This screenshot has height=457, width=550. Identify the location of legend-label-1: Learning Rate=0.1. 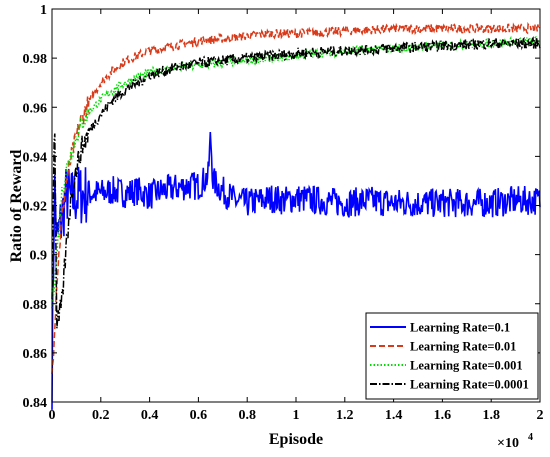
(460, 328).